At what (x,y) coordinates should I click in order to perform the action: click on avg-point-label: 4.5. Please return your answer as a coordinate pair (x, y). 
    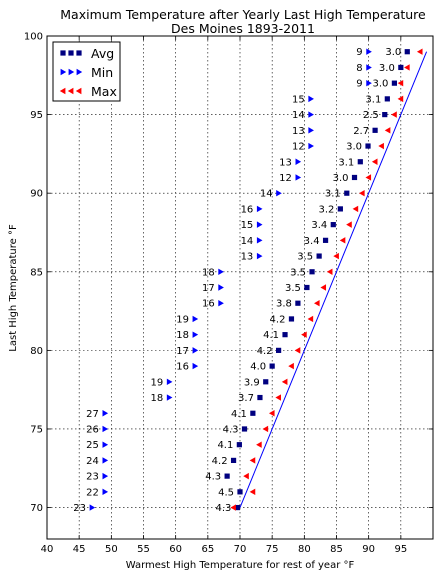
    Looking at the image, I should click on (226, 492).